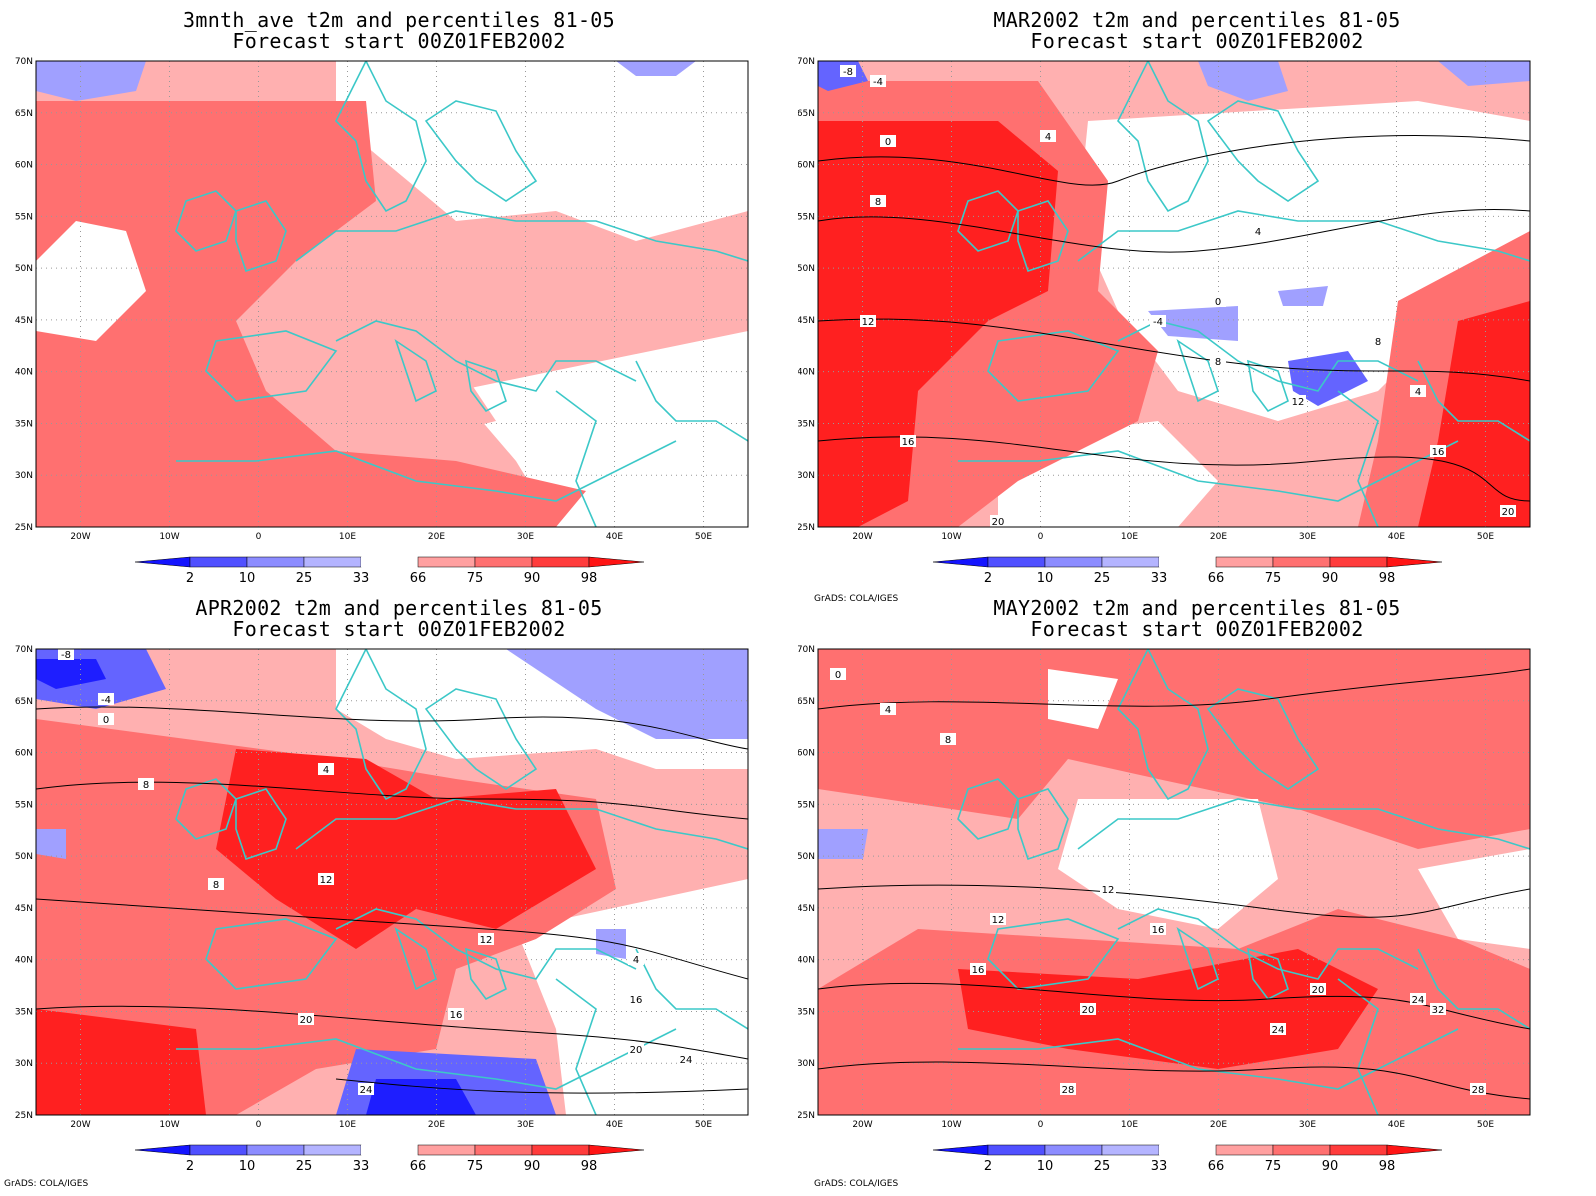 The width and height of the screenshot is (1596, 1196). Describe the element at coordinates (951, 537) in the screenshot. I see `lon-tick-label: 10W` at that location.